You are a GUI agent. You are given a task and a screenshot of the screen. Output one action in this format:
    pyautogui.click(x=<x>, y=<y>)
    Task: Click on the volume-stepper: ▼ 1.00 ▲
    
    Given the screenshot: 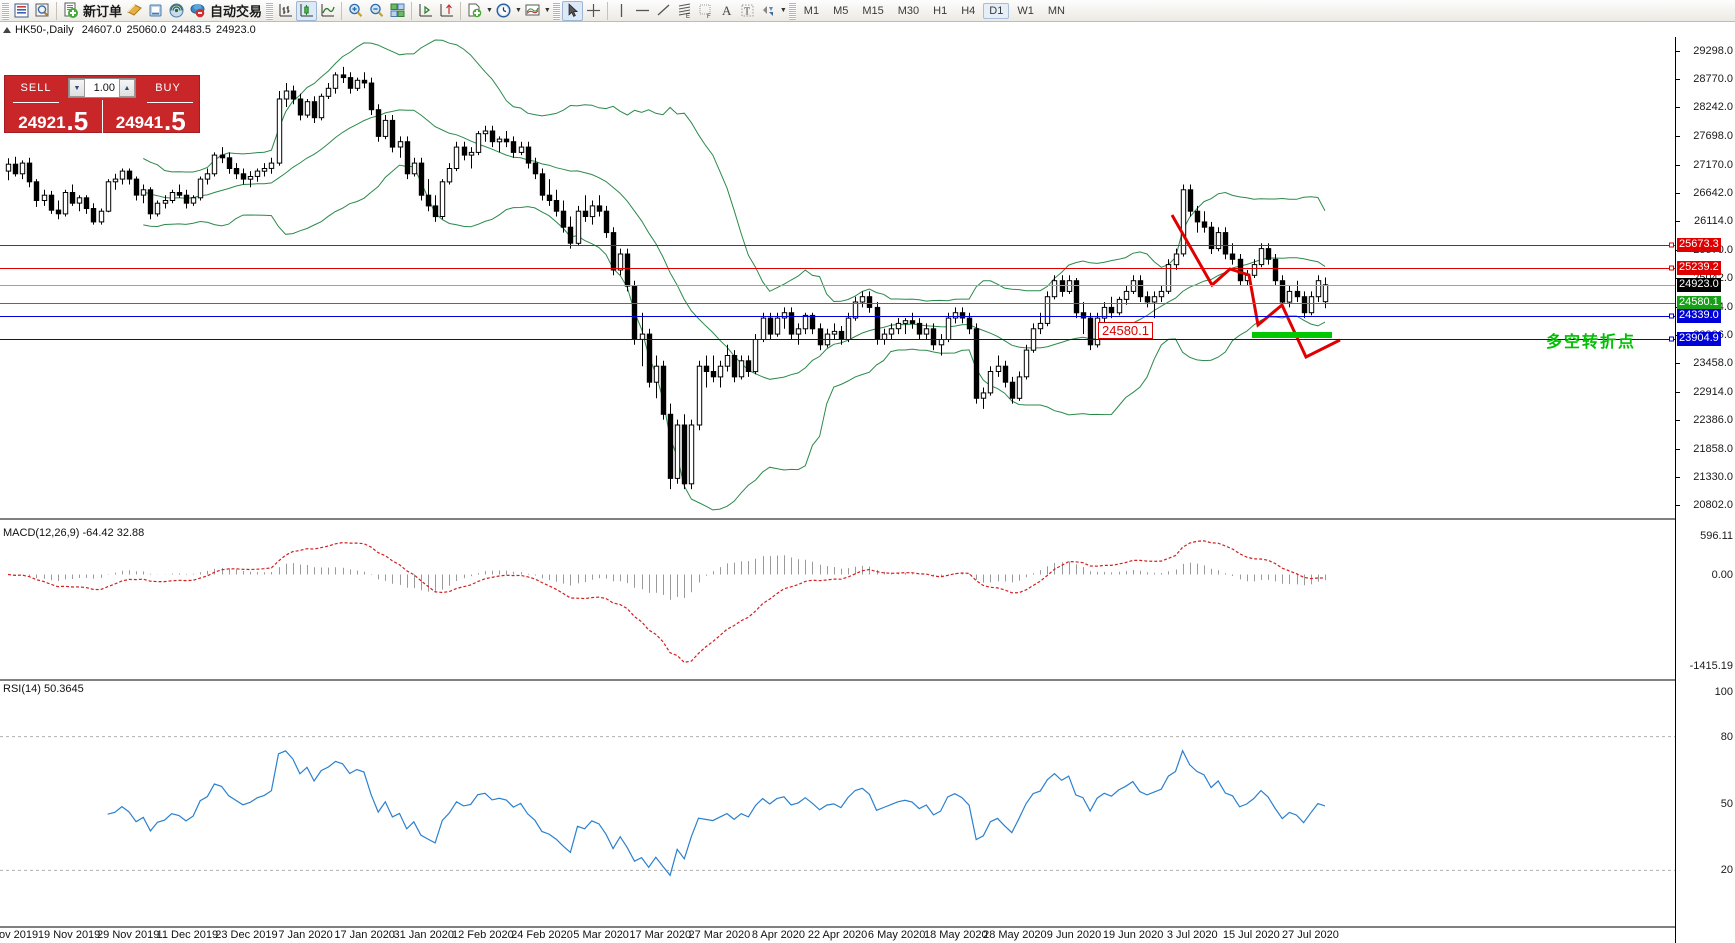 What is the action you would take?
    pyautogui.click(x=102, y=88)
    